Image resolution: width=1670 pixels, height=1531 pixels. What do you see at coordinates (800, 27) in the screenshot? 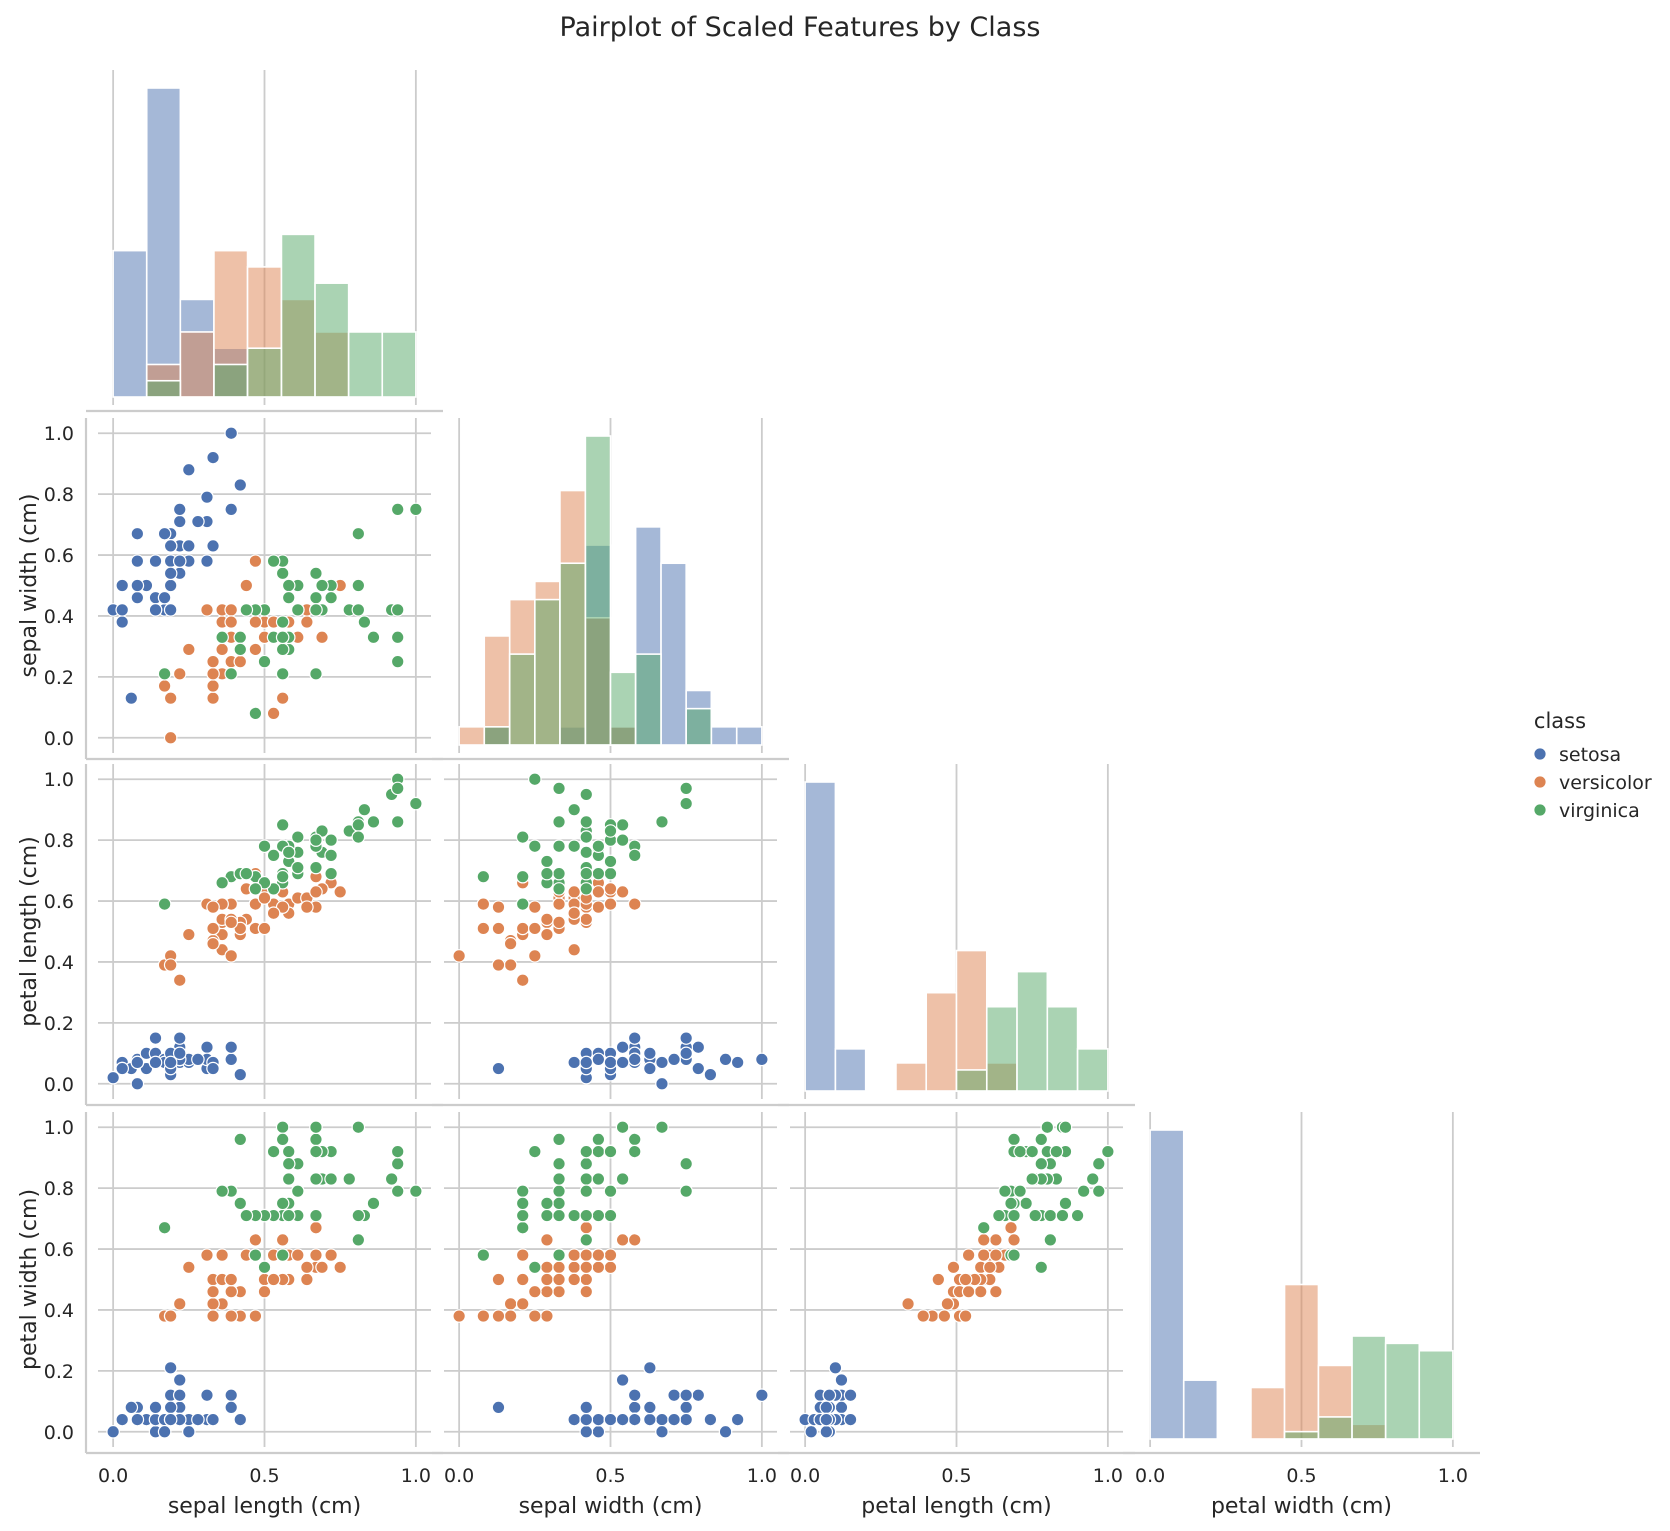
I see `chart-title: Pairplot of Scaled Features by Class` at bounding box center [800, 27].